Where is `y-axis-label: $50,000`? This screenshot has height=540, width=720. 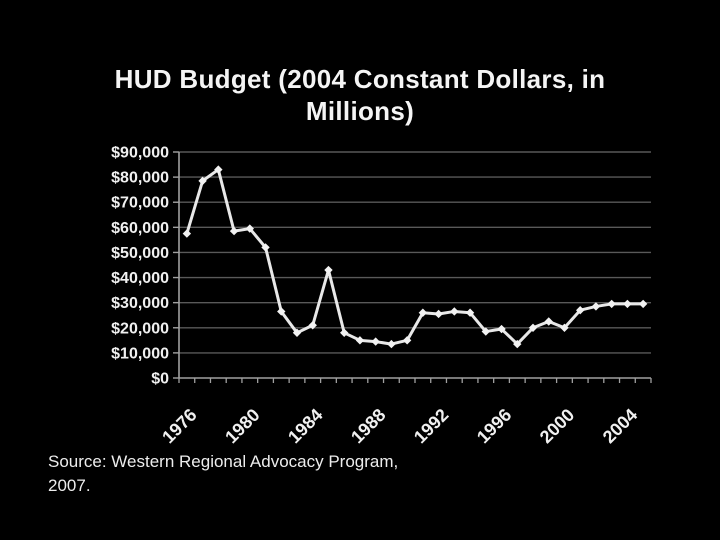
y-axis-label: $50,000 is located at coordinates (140, 253).